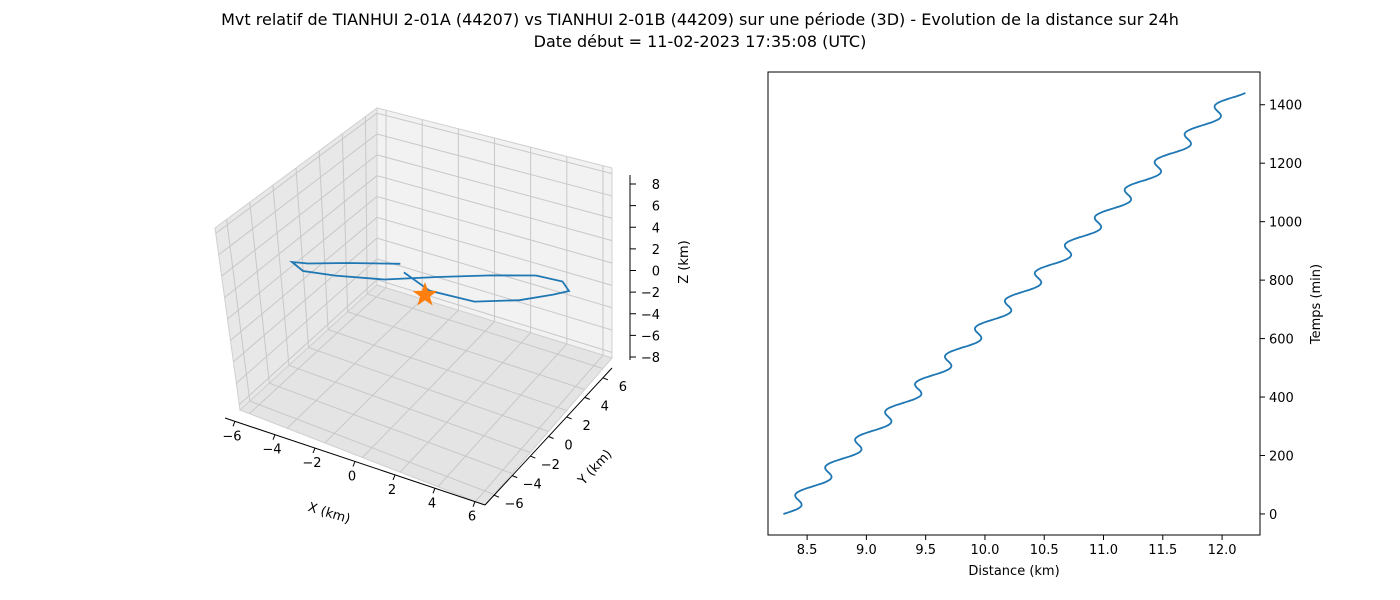  I want to click on y-tick-label: −4, so click(532, 485).